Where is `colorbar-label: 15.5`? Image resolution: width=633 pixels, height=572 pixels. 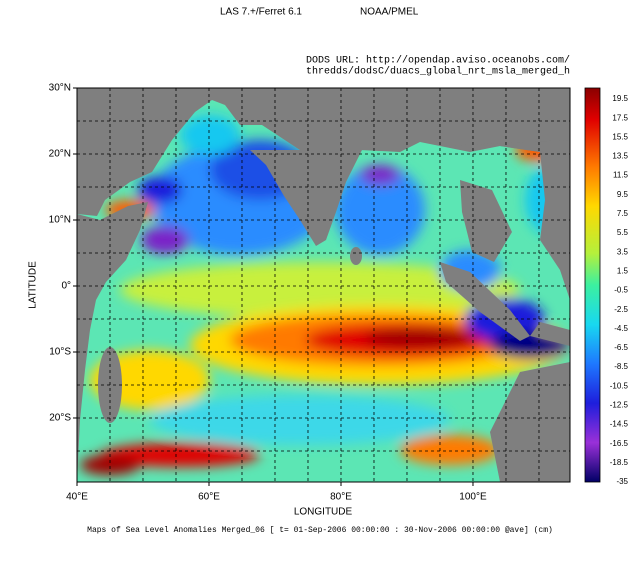 colorbar-label: 15.5 is located at coordinates (620, 136).